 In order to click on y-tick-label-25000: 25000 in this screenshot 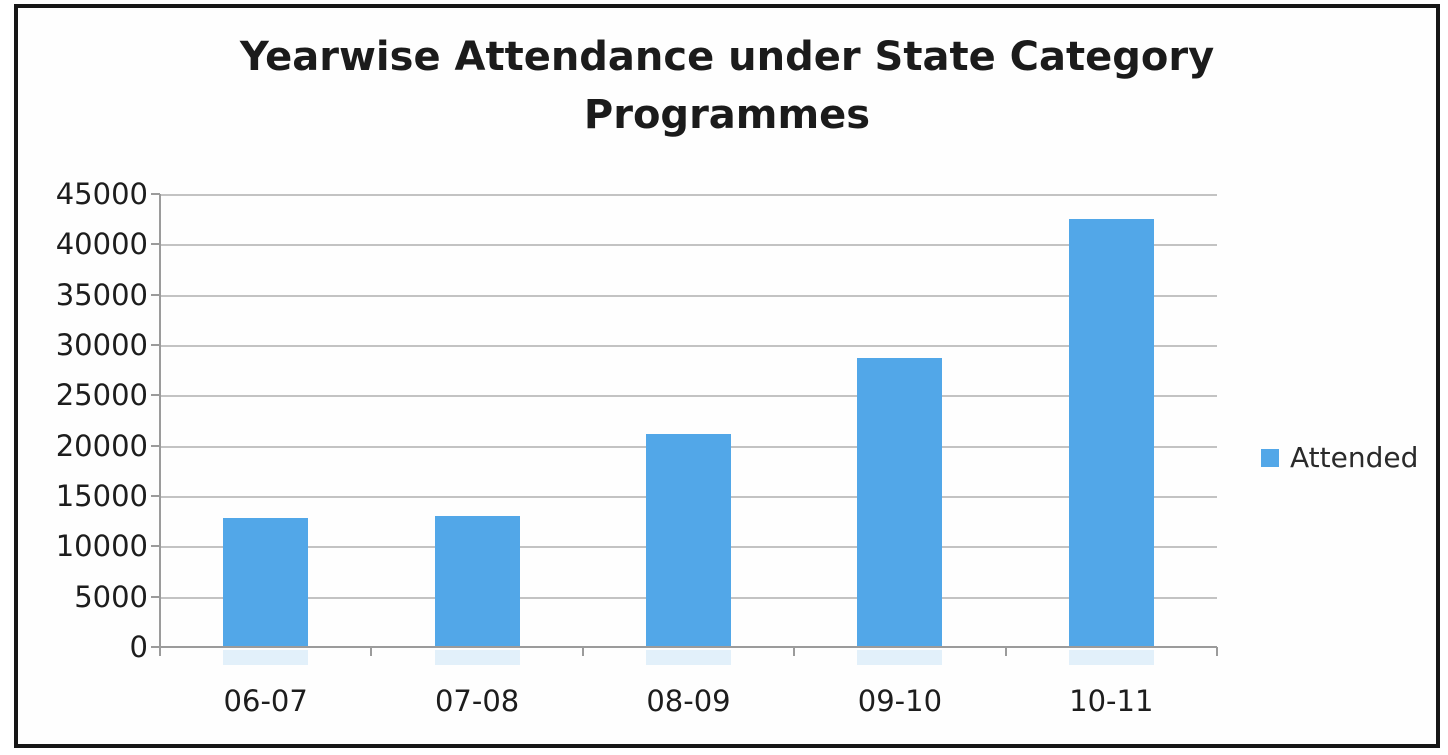, I will do `click(101, 395)`.